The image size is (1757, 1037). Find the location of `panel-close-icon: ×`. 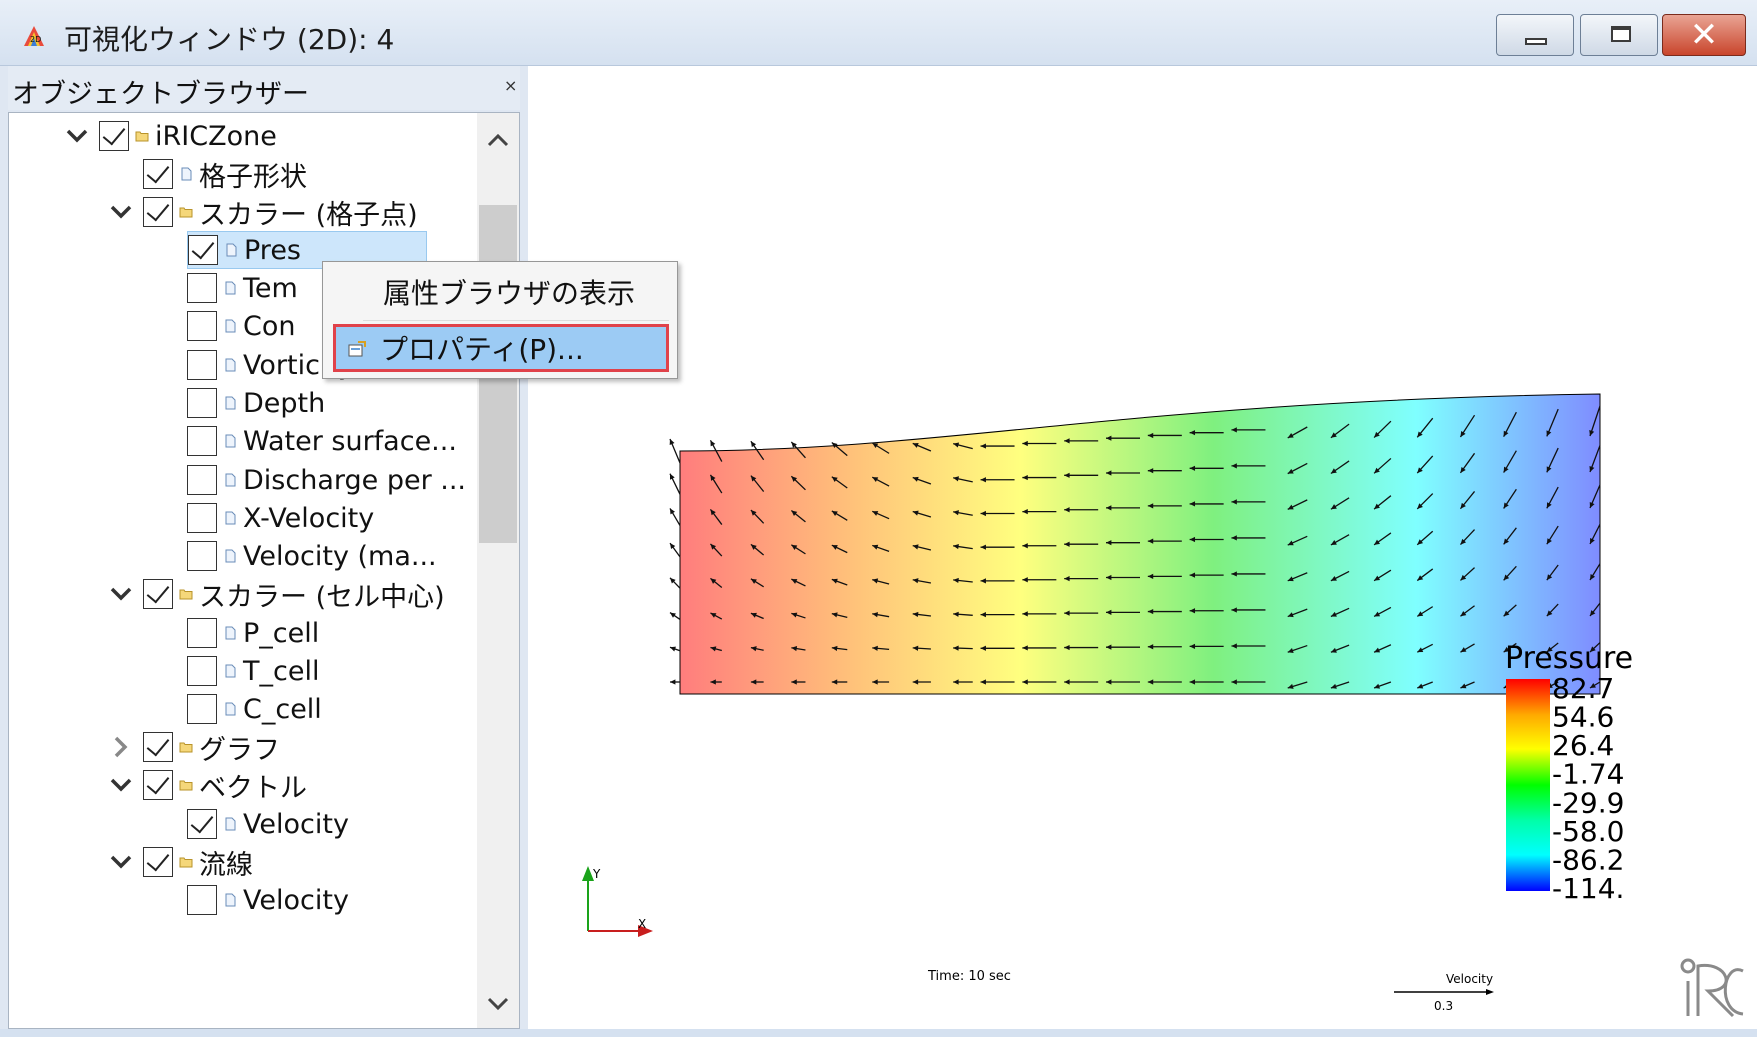

panel-close-icon: × is located at coordinates (511, 85).